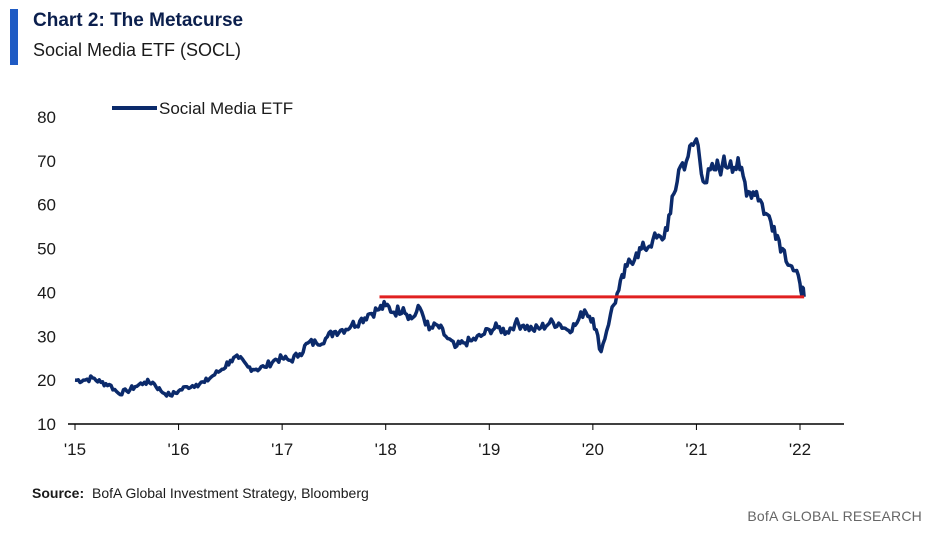  Describe the element at coordinates (46, 424) in the screenshot. I see `y-tick-label: 10` at that location.